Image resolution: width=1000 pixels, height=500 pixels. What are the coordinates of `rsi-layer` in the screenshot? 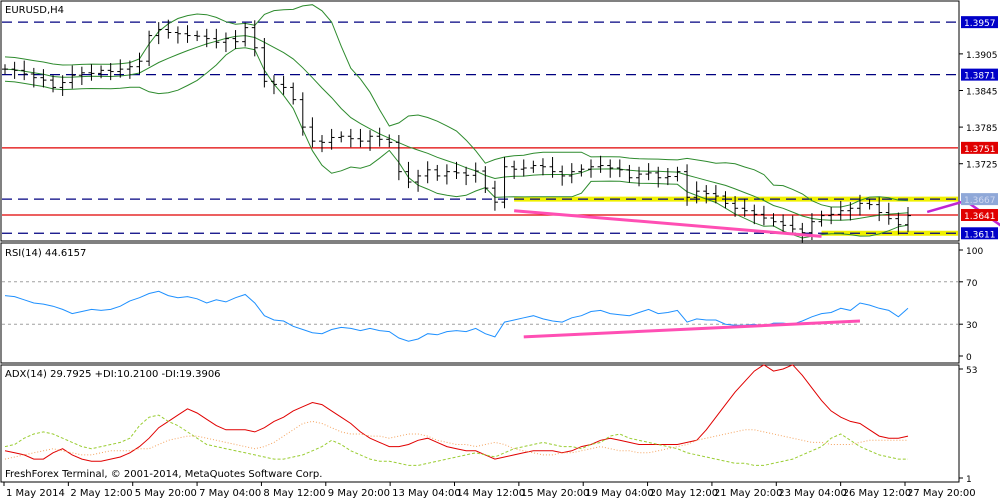 It's located at (480, 311).